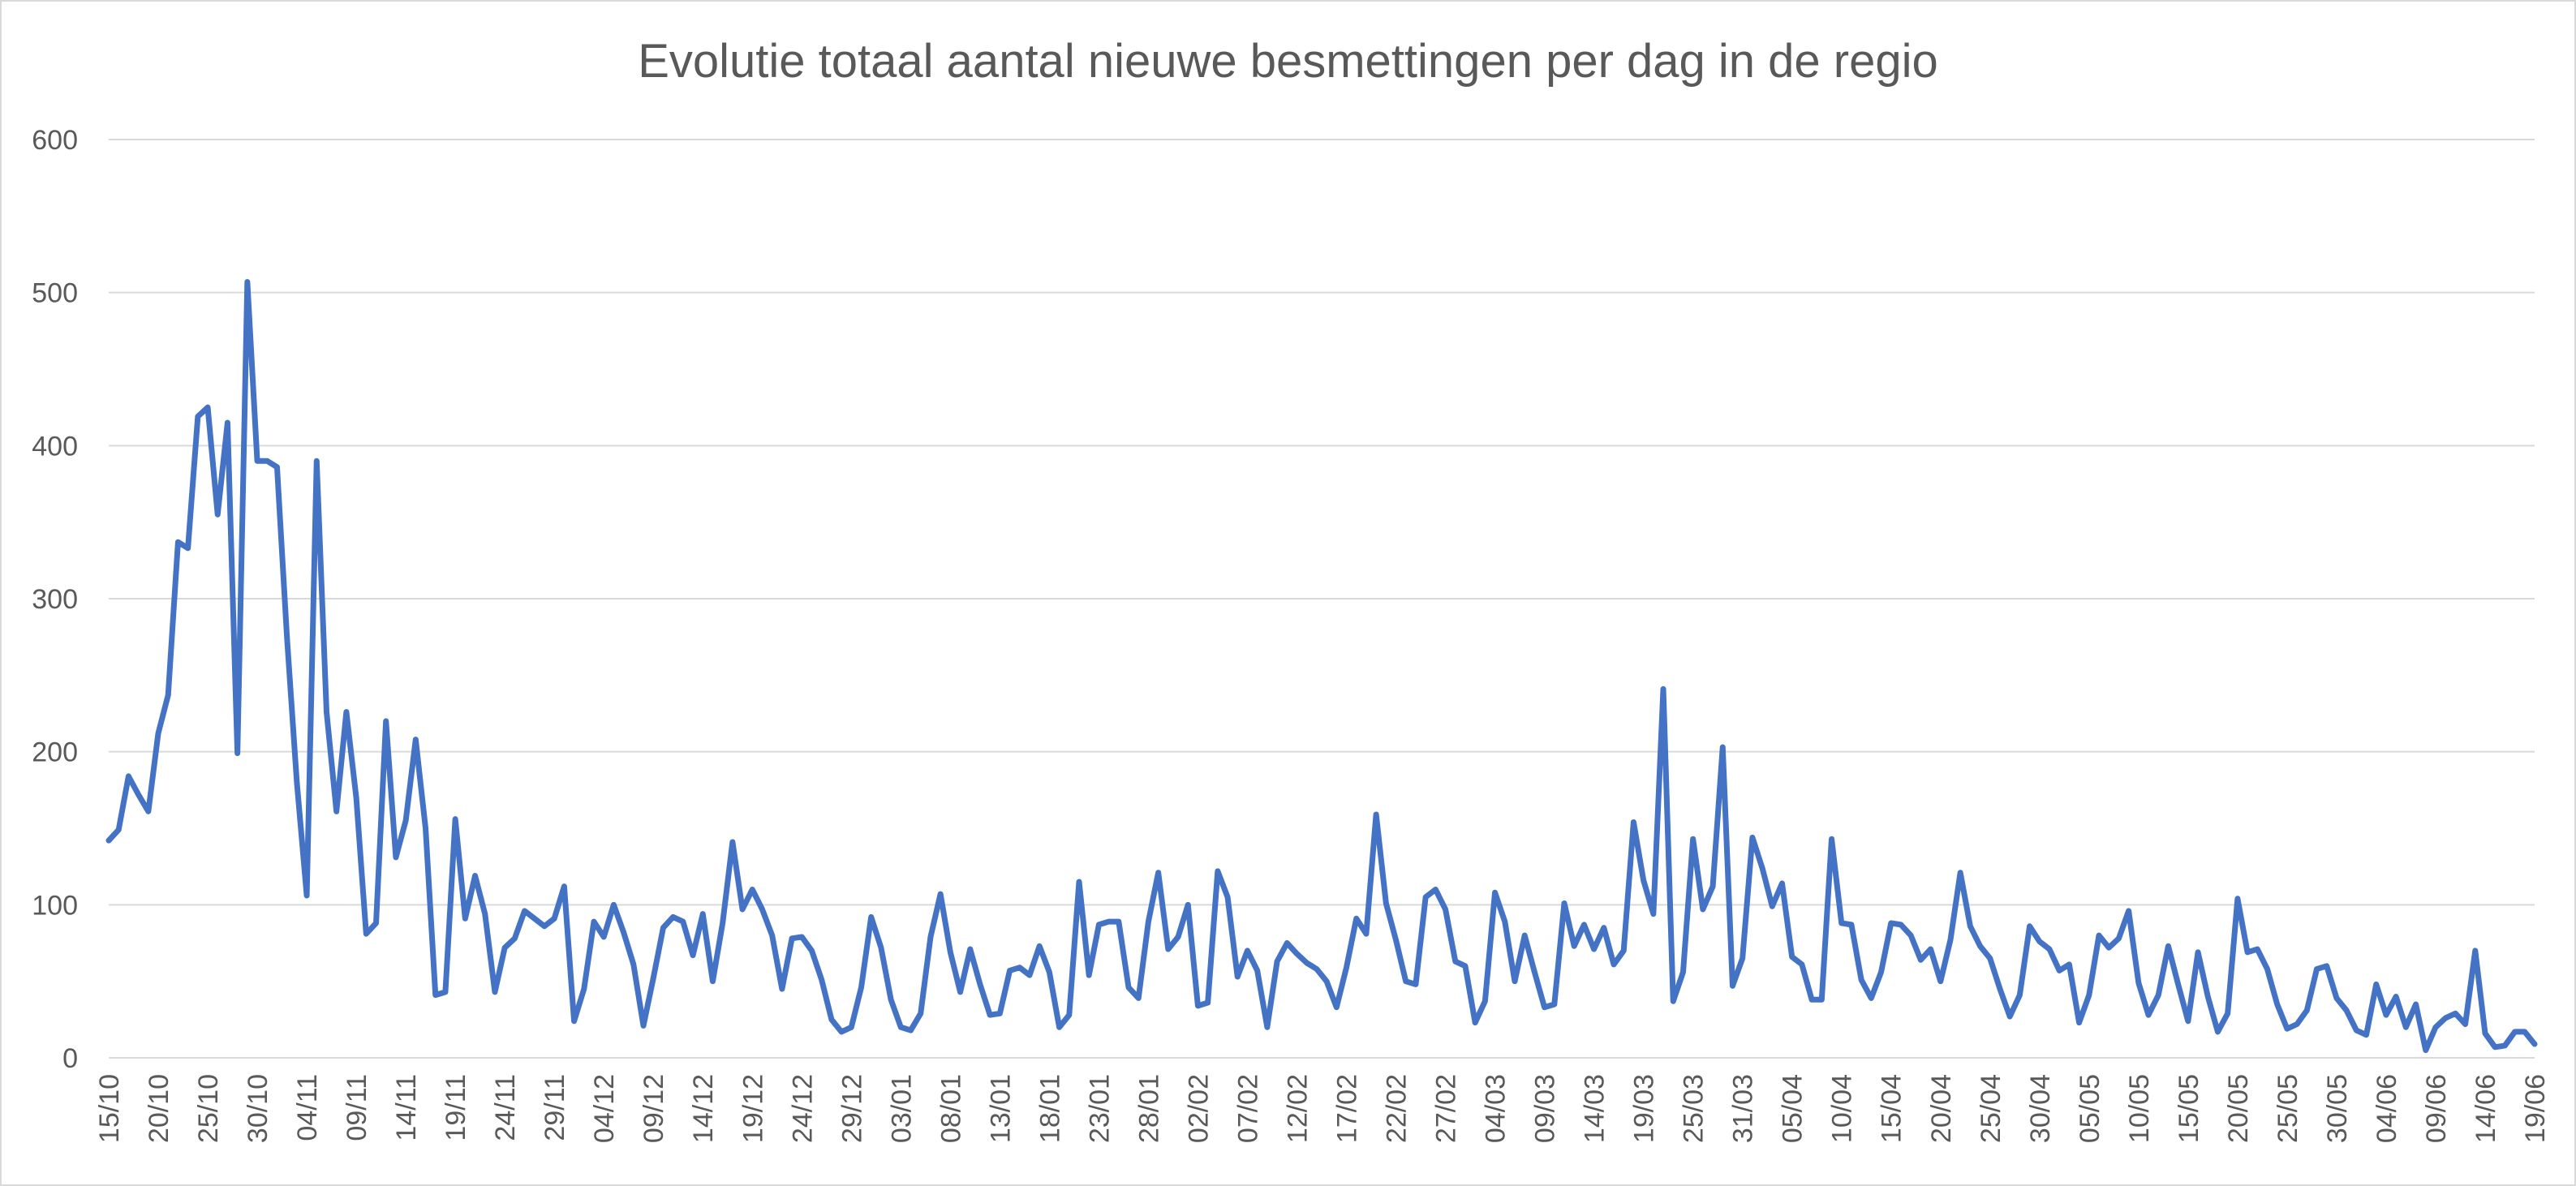 The height and width of the screenshot is (1186, 2576). I want to click on x-tick-label: 15/10, so click(110, 1108).